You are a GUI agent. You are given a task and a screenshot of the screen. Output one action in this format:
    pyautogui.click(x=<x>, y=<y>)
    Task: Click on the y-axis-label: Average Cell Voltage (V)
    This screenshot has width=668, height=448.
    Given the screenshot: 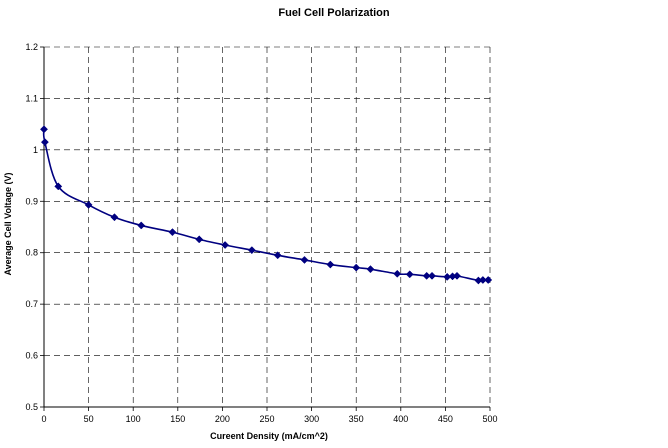 What is the action you would take?
    pyautogui.click(x=8, y=224)
    